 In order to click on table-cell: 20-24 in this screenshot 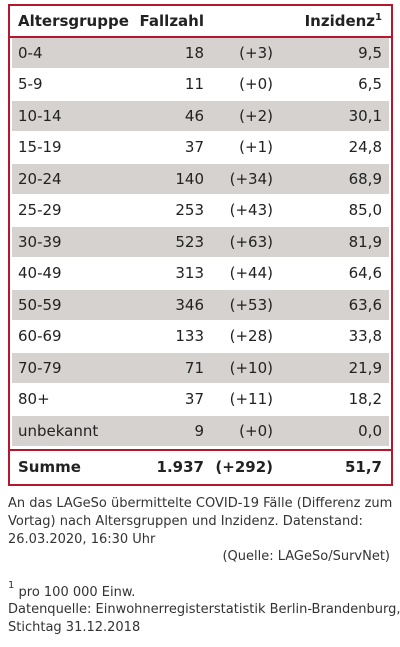, I will do `click(40, 178)`.